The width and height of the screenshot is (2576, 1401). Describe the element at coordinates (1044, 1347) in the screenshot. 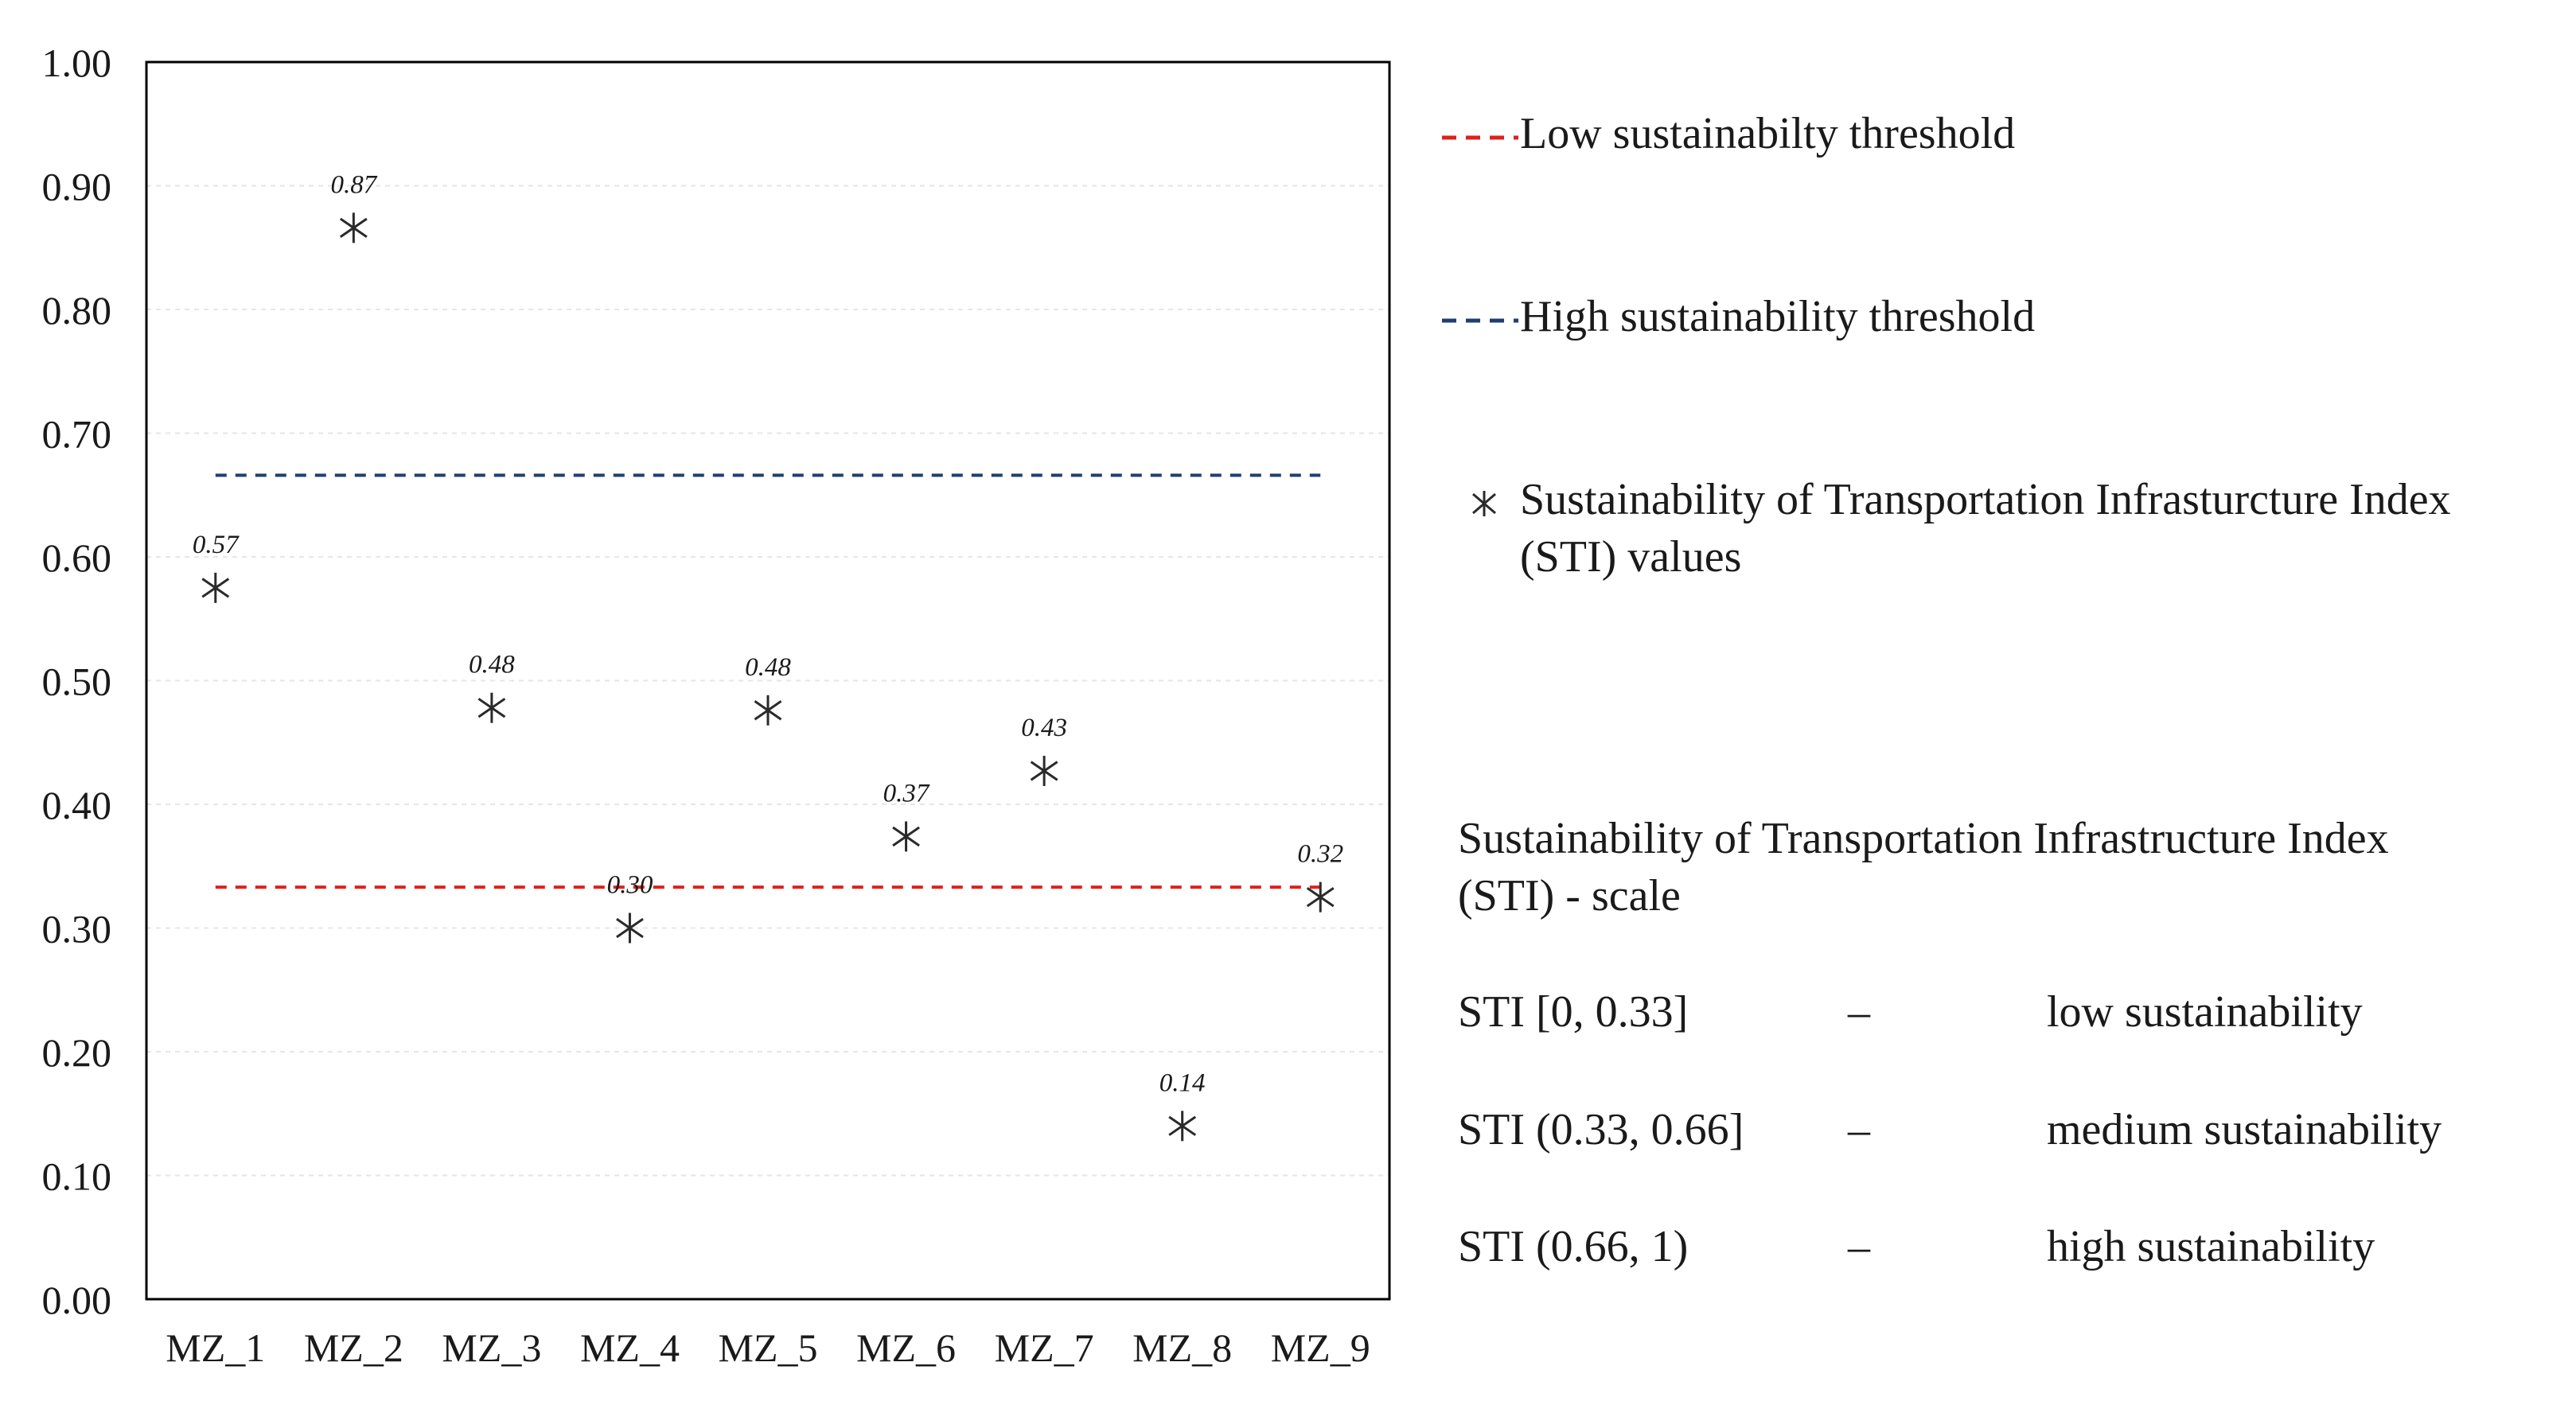

I see `x-tick-label: MZ_7` at that location.